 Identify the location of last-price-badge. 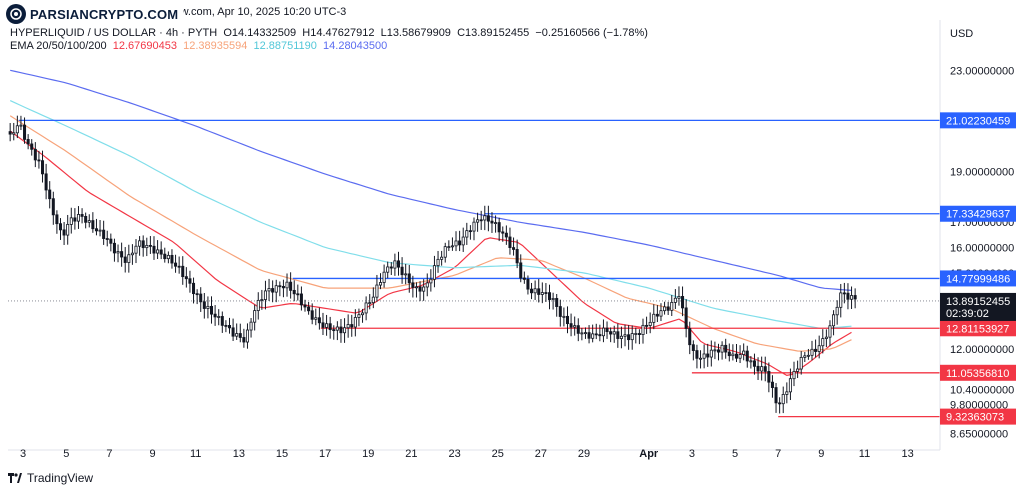
(978, 306).